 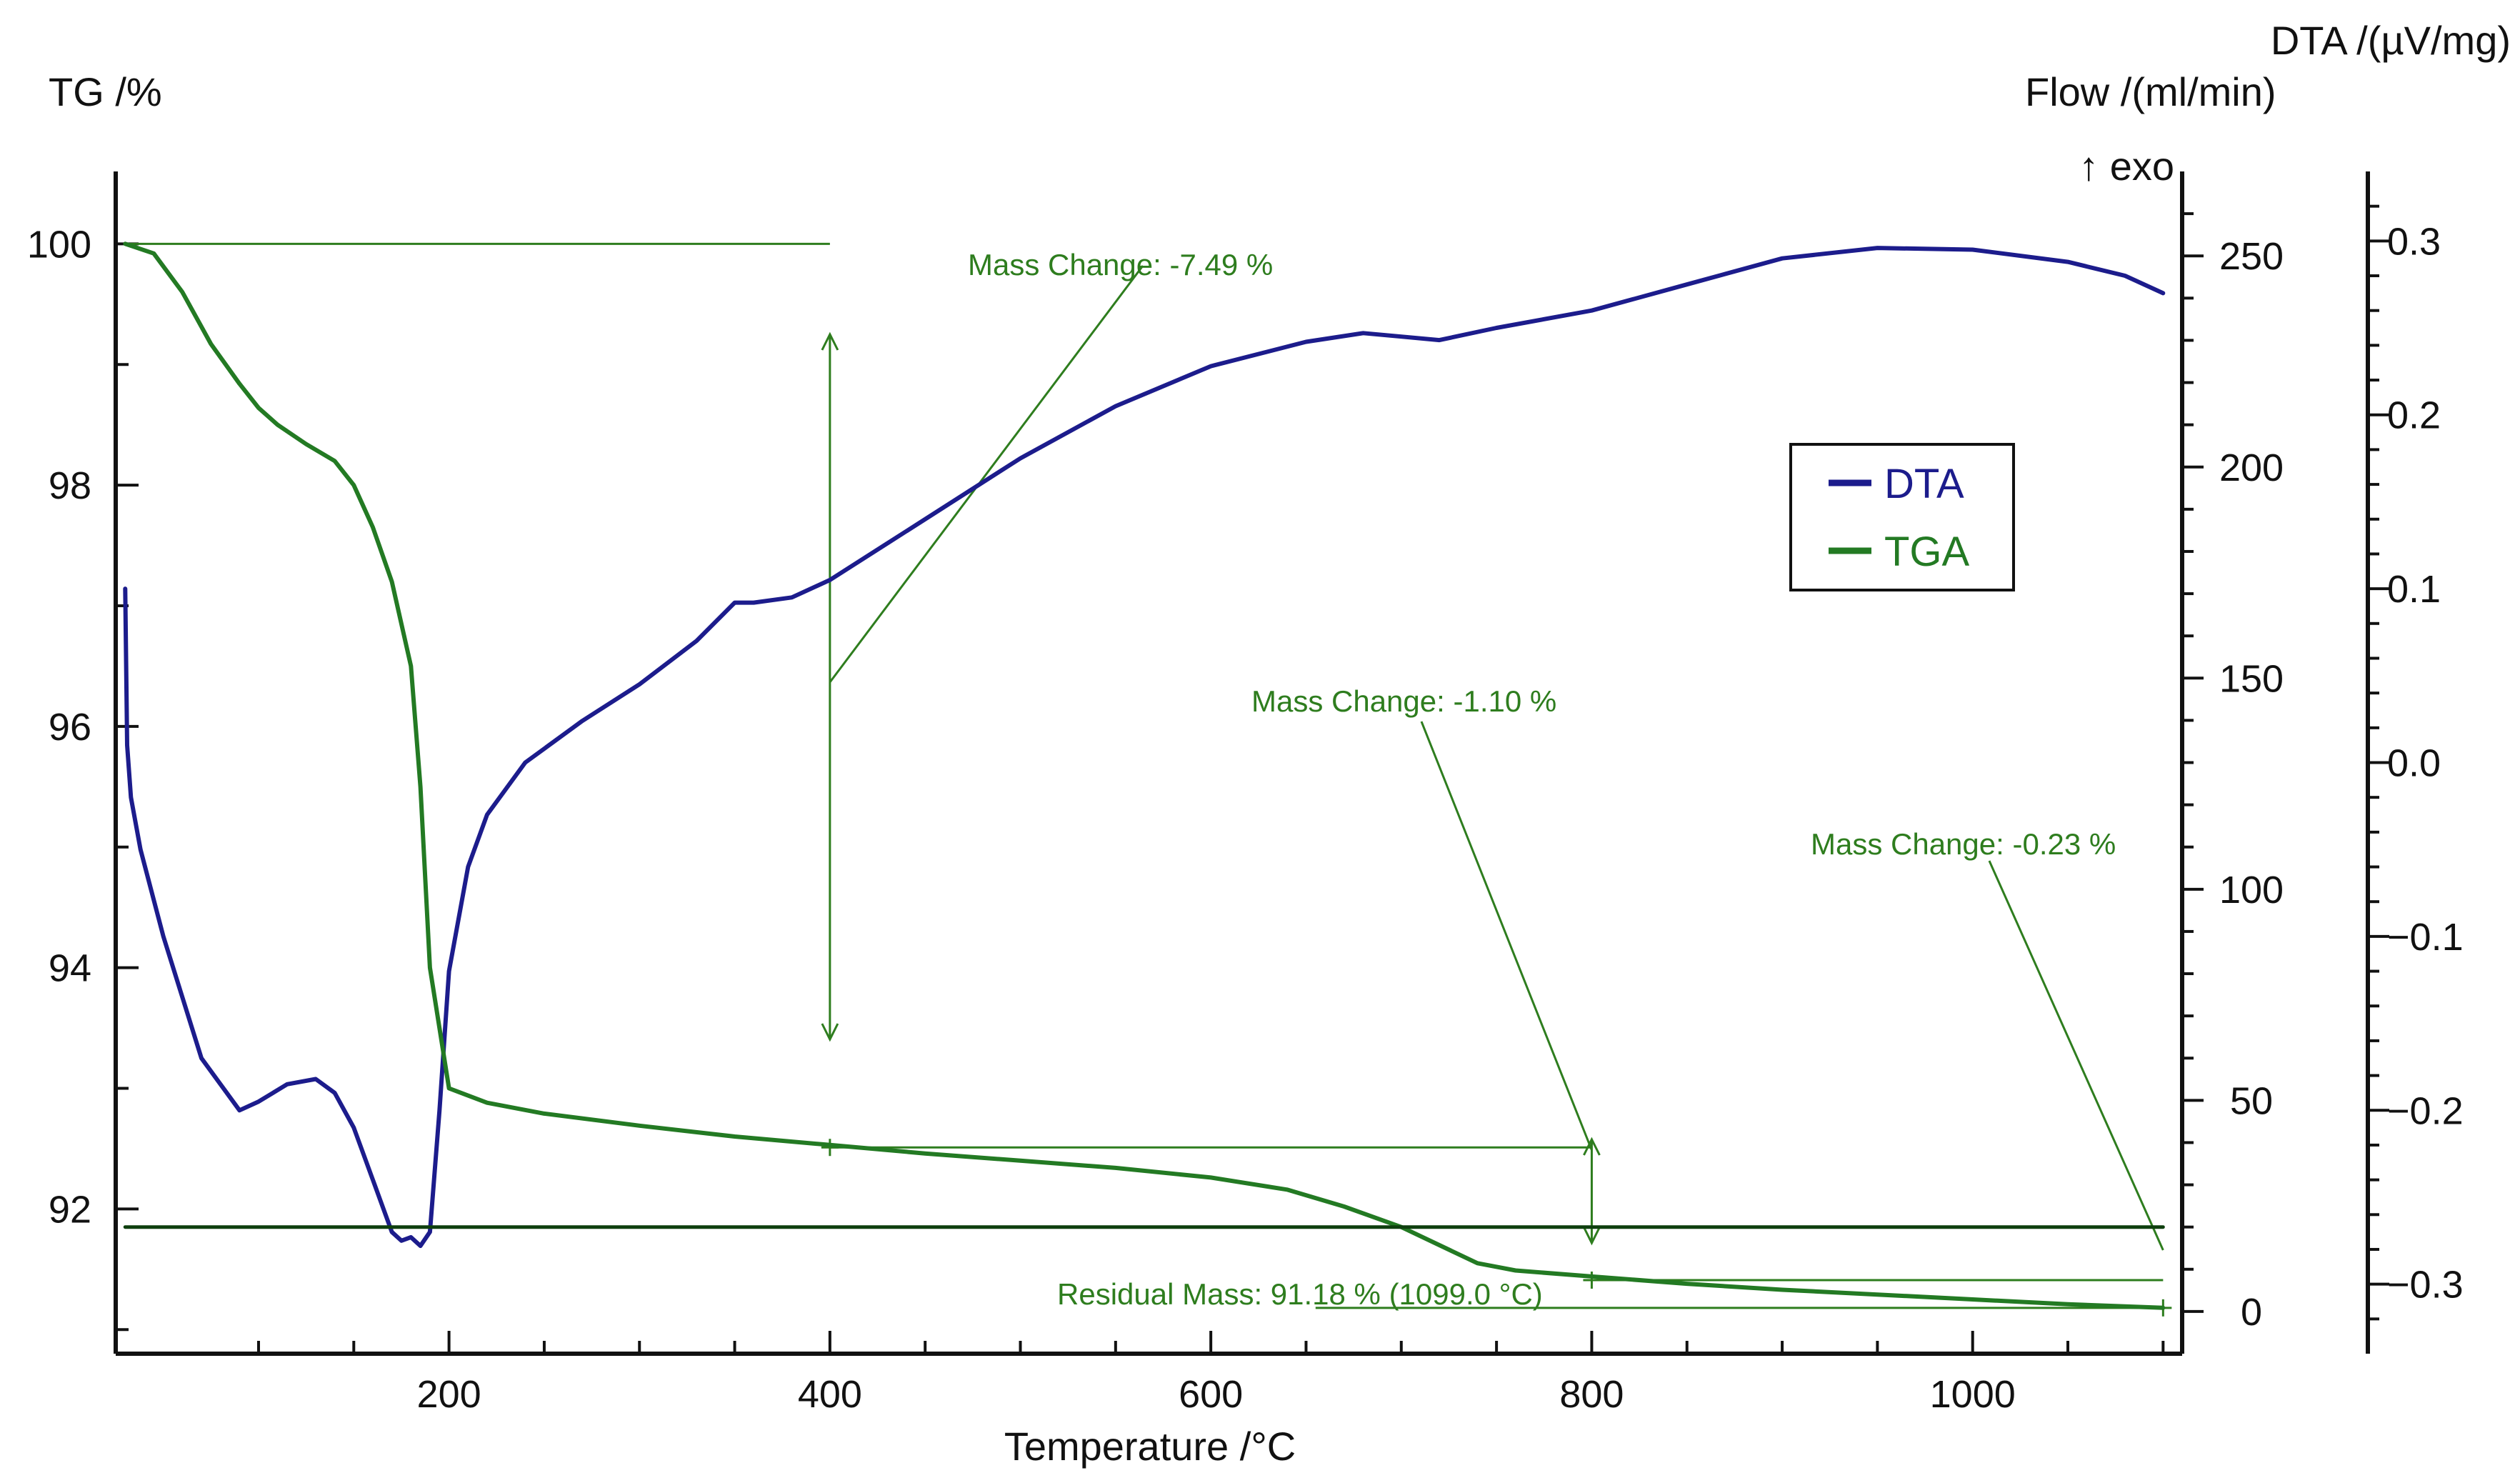 I want to click on tg-tick-label: 96, so click(x=70, y=728).